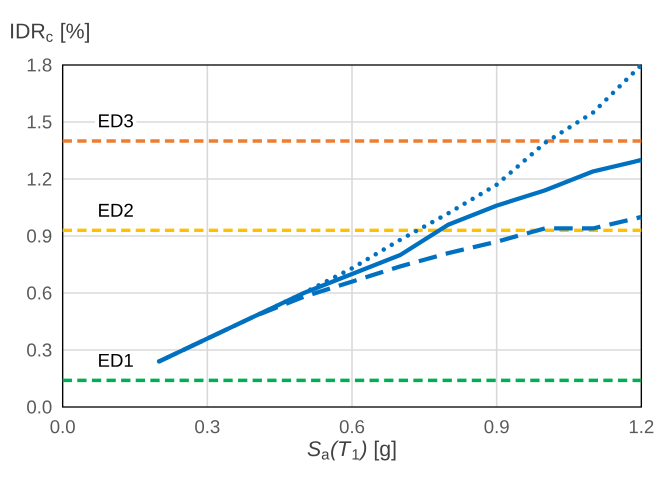 The height and width of the screenshot is (485, 660). Describe the element at coordinates (116, 210) in the screenshot. I see `ref-line-label: ED2` at that location.